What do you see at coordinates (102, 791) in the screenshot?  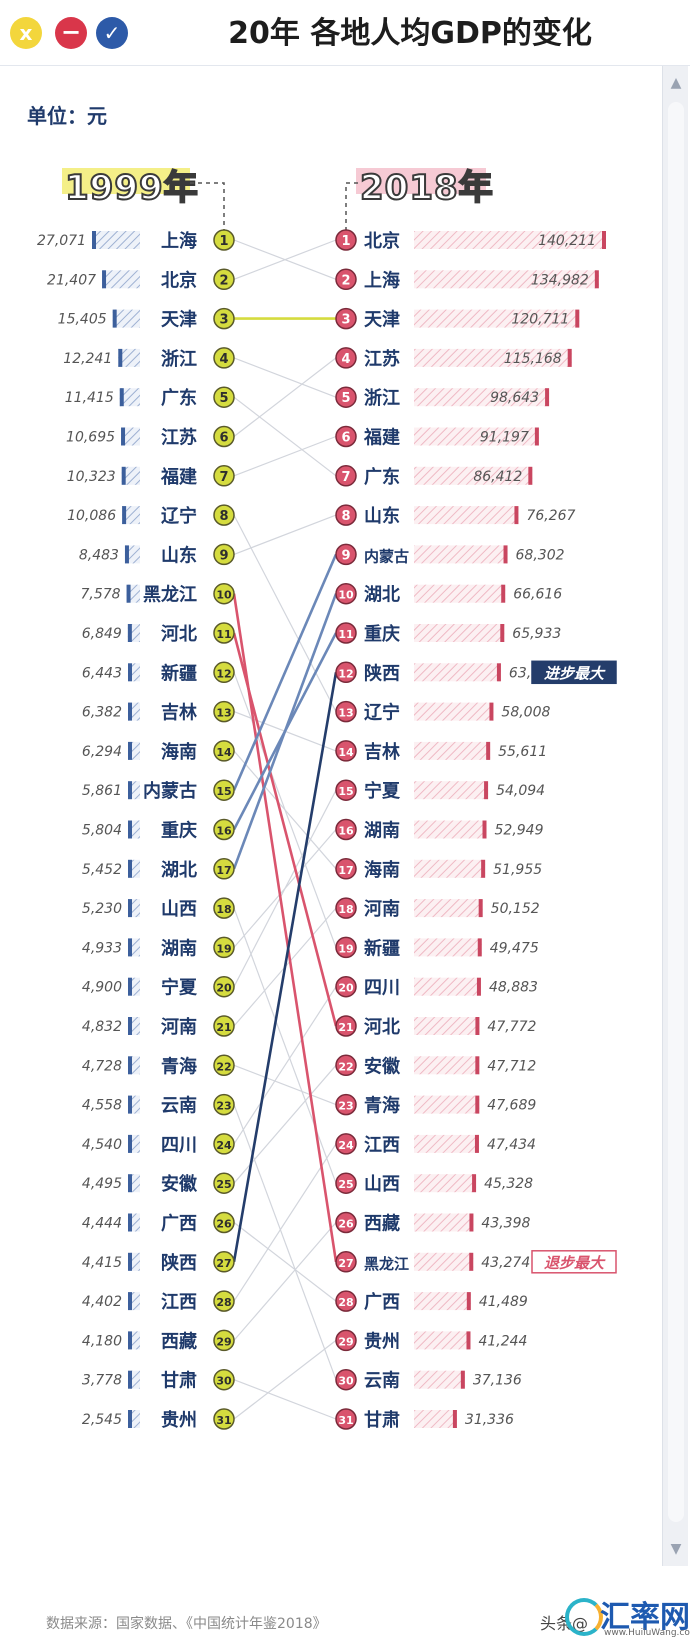 I see `left-value-label: 5,861` at bounding box center [102, 791].